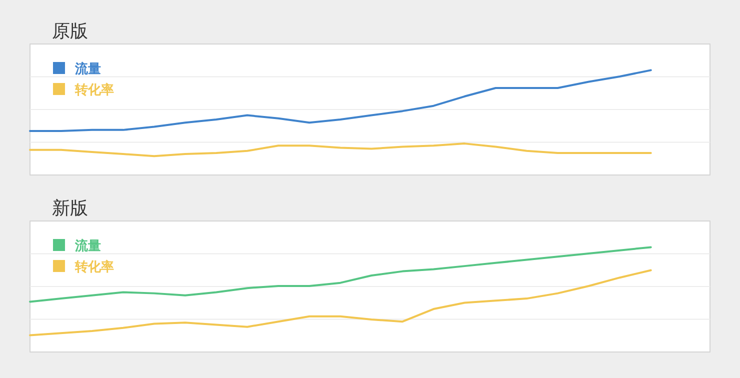 The image size is (740, 378). What do you see at coordinates (70, 208) in the screenshot?
I see `chart-title: 新版` at bounding box center [70, 208].